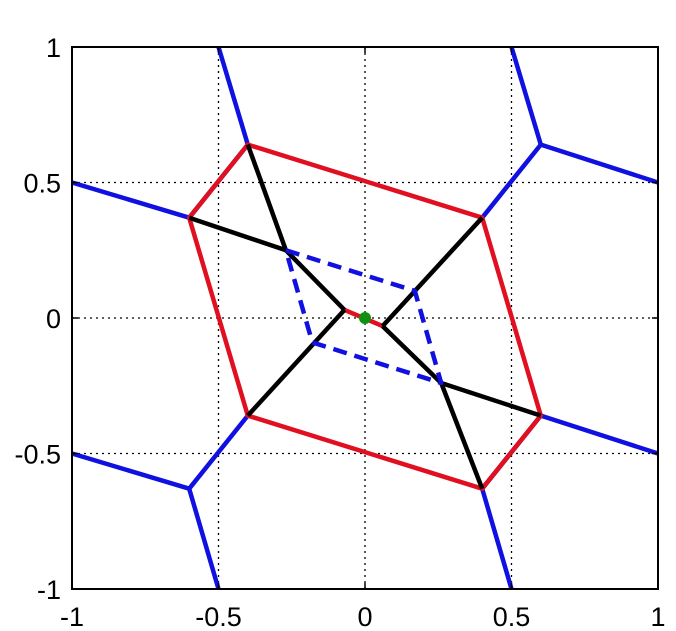  I want to click on x-tick-label: 0.5, so click(512, 616).